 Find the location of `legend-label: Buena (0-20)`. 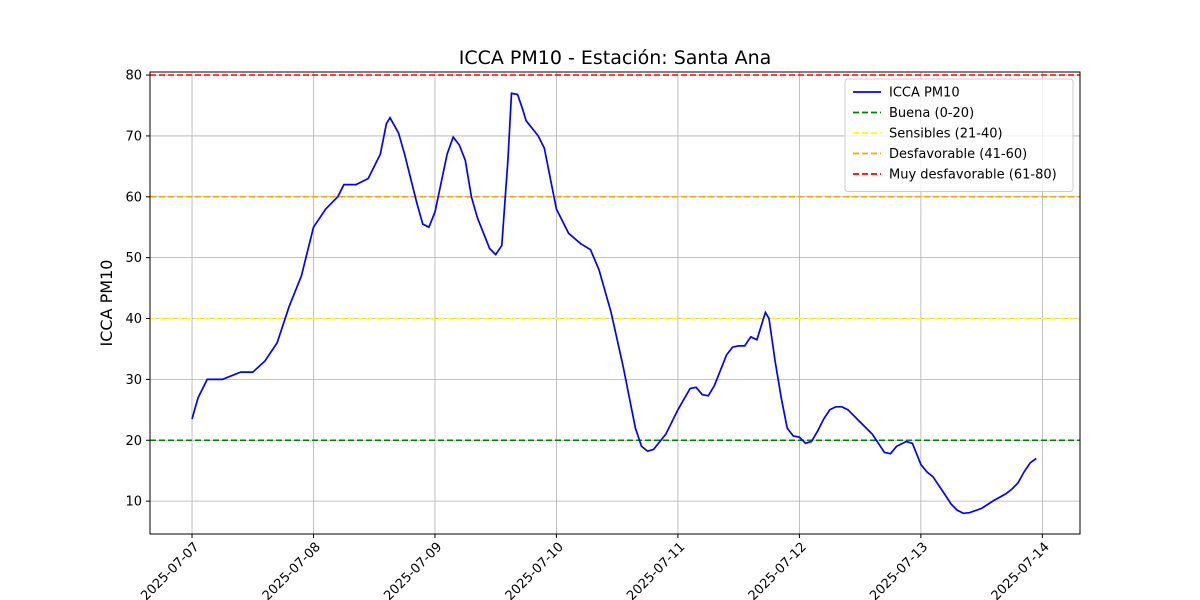

legend-label: Buena (0-20) is located at coordinates (931, 113).